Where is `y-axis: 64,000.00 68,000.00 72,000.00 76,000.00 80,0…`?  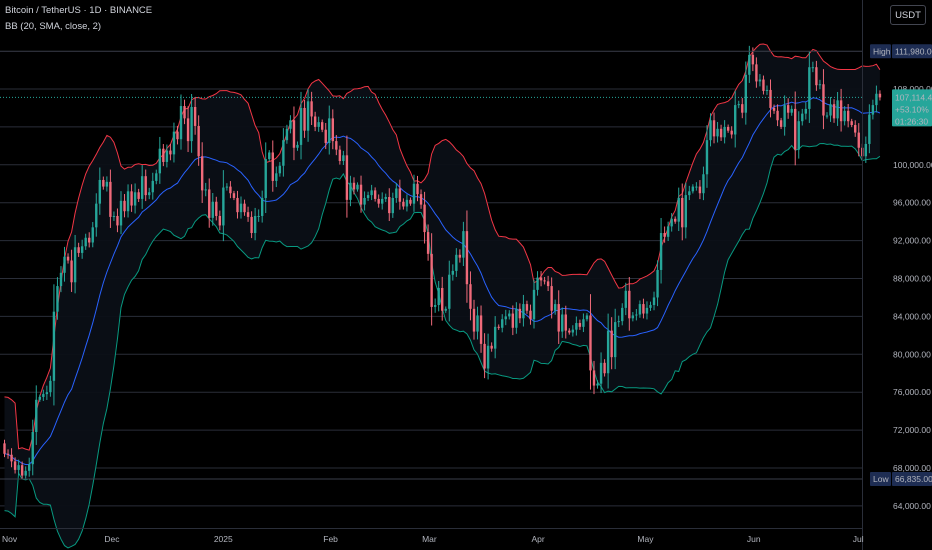
y-axis: 64,000.00 68,000.00 72,000.00 76,000.00 80,0… is located at coordinates (897, 275).